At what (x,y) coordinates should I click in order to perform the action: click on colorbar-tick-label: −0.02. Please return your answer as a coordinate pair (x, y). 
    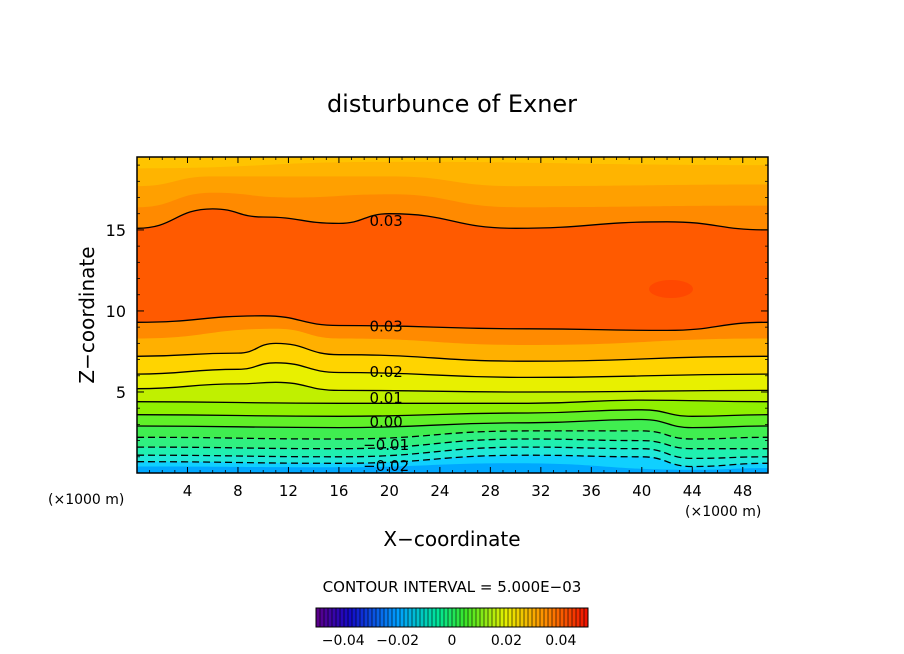
    Looking at the image, I should click on (397, 641).